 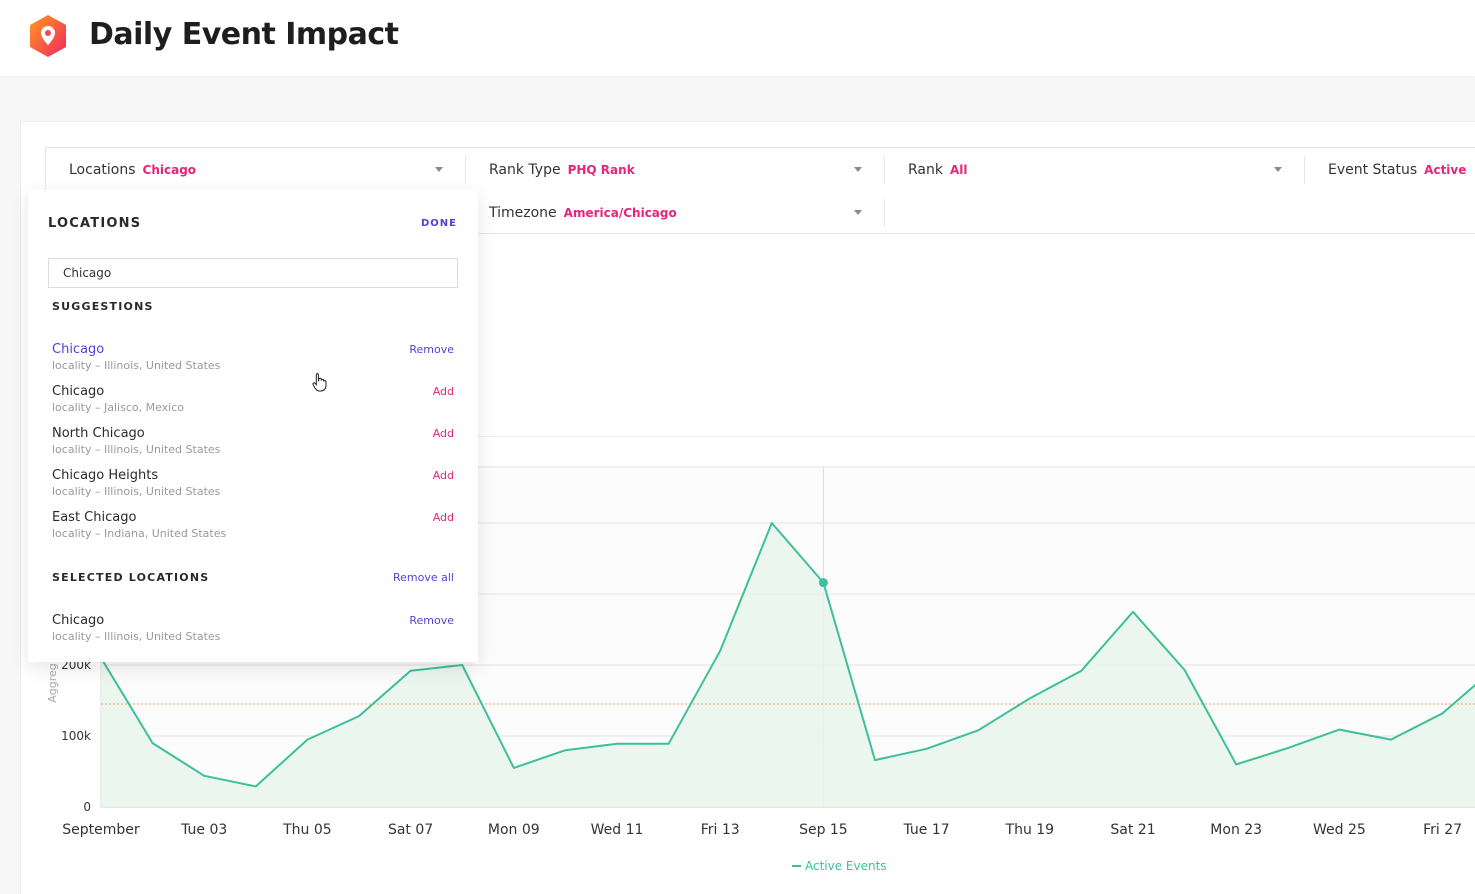 I want to click on filter-value: All, so click(x=958, y=169).